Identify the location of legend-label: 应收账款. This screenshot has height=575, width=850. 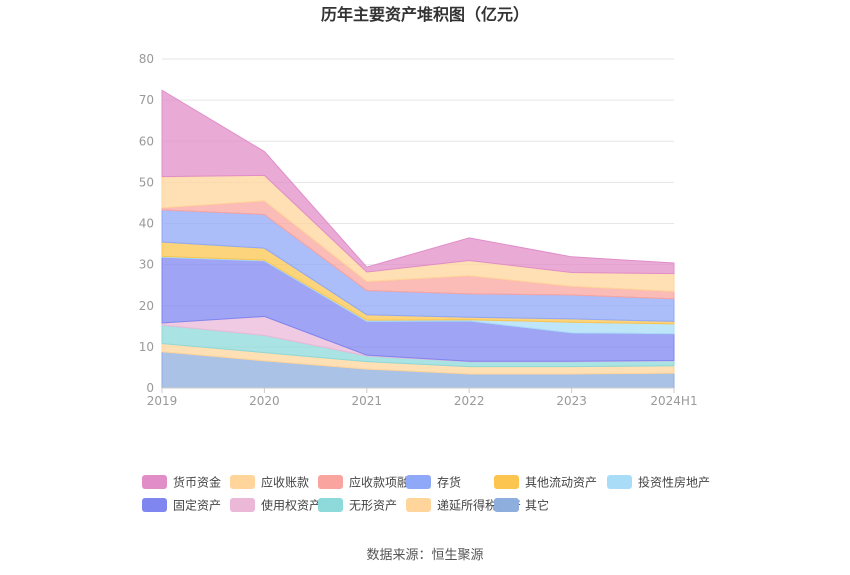
(285, 482).